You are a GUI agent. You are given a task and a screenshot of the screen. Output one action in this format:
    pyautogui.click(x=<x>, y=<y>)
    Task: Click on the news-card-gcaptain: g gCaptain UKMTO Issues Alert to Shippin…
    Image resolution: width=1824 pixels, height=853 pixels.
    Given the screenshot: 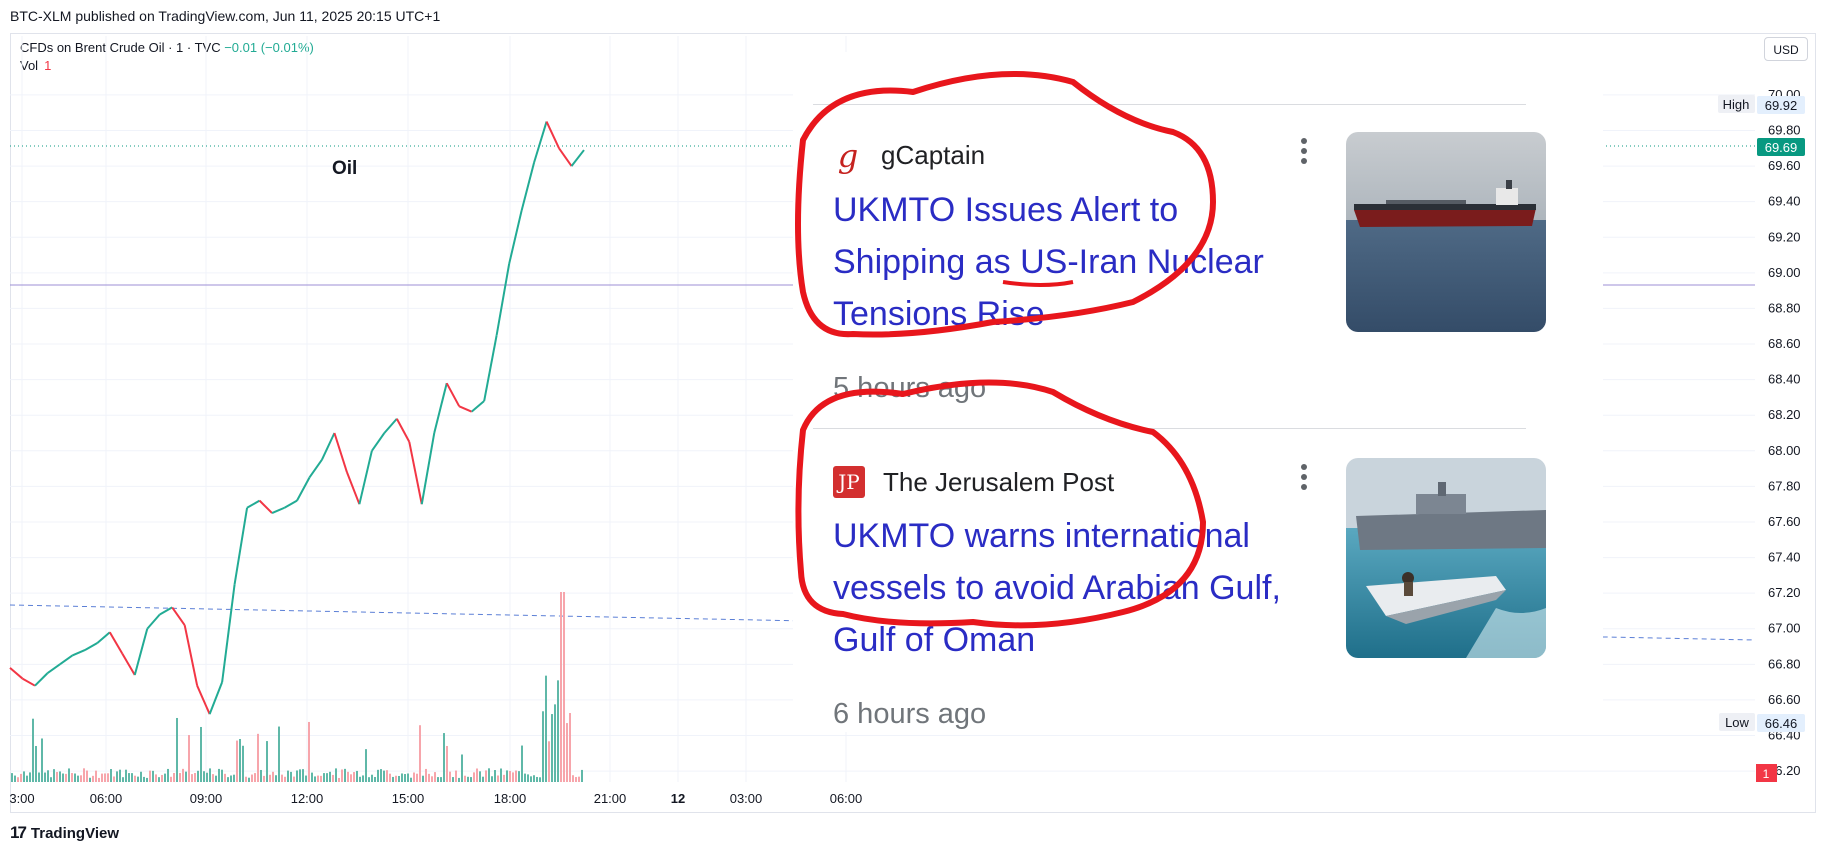 What is the action you would take?
    pyautogui.click(x=1183, y=277)
    